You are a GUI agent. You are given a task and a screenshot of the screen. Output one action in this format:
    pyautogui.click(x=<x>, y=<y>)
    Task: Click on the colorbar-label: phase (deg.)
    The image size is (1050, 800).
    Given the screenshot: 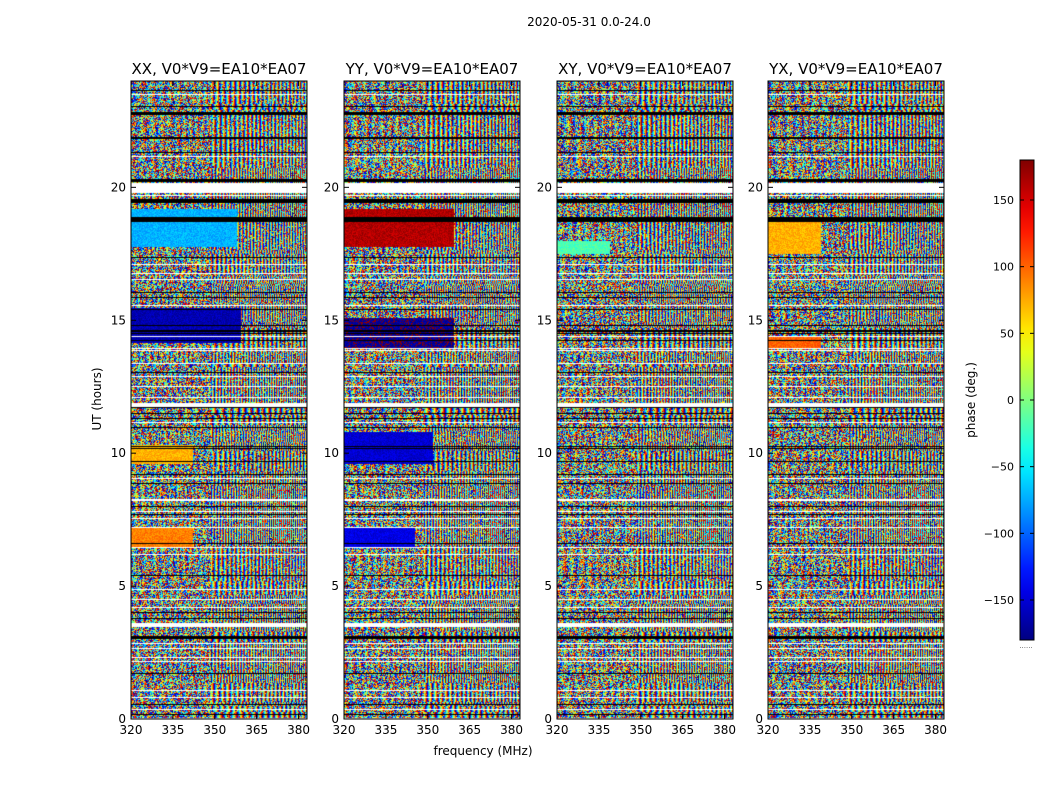 What is the action you would take?
    pyautogui.click(x=971, y=400)
    